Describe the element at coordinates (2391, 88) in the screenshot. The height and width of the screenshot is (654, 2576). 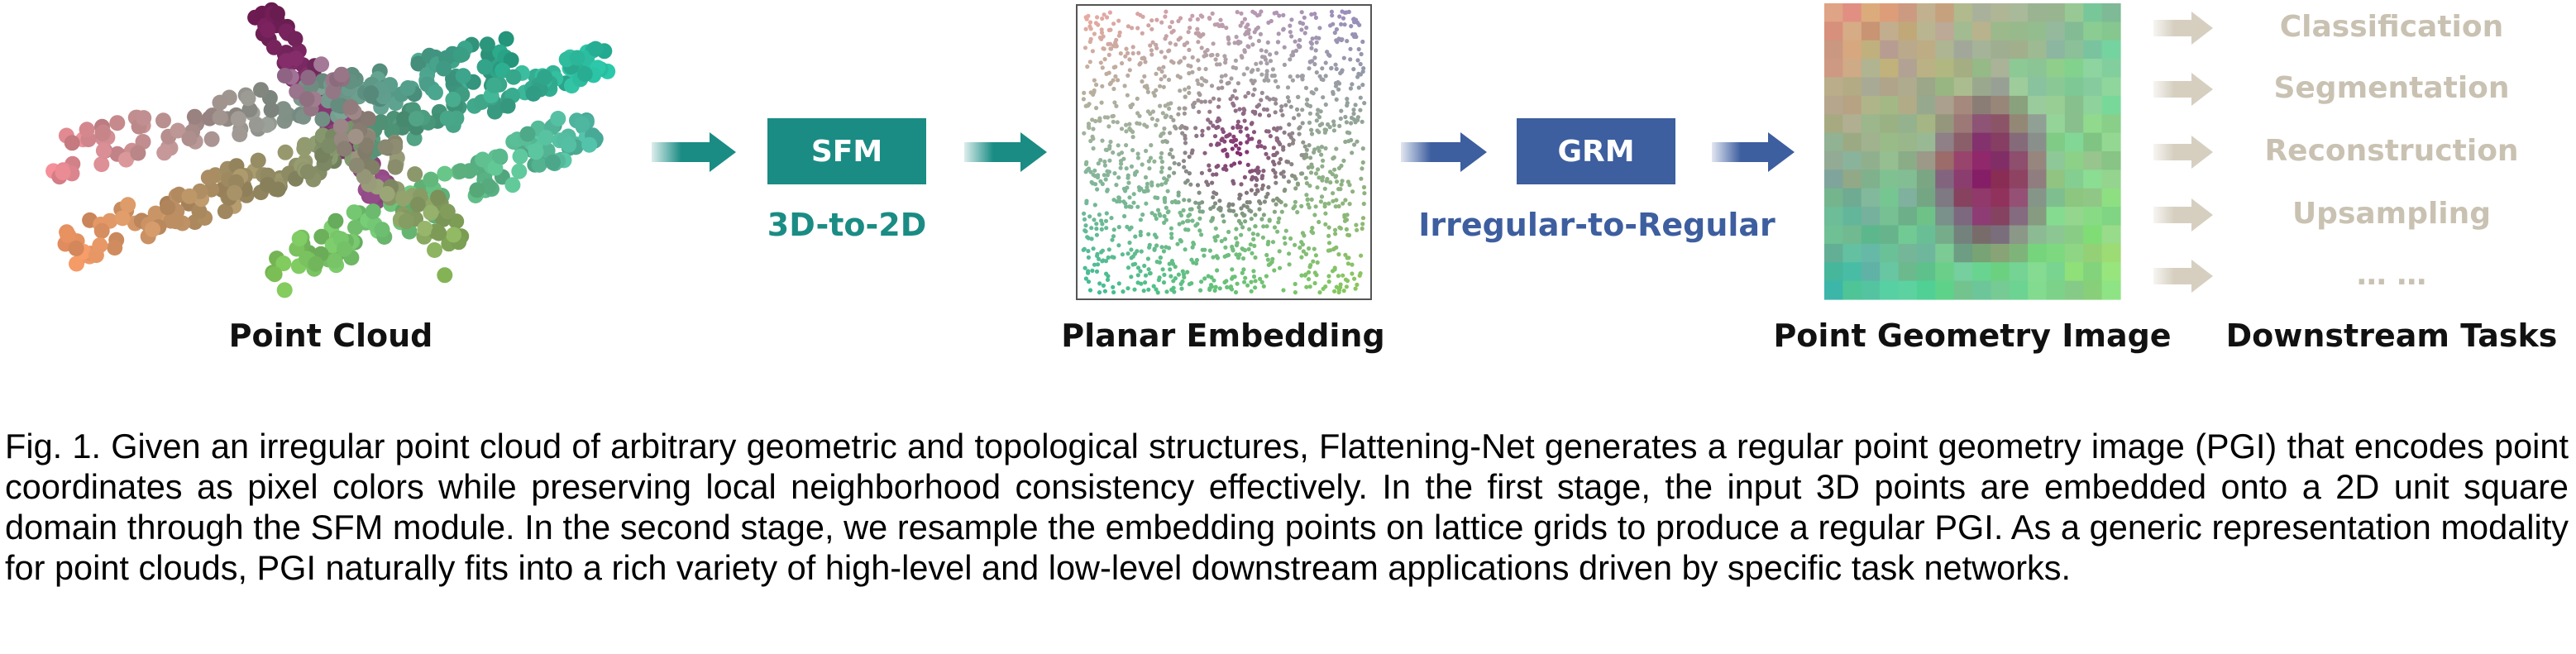
I see `task-segmentation: Segmentation` at that location.